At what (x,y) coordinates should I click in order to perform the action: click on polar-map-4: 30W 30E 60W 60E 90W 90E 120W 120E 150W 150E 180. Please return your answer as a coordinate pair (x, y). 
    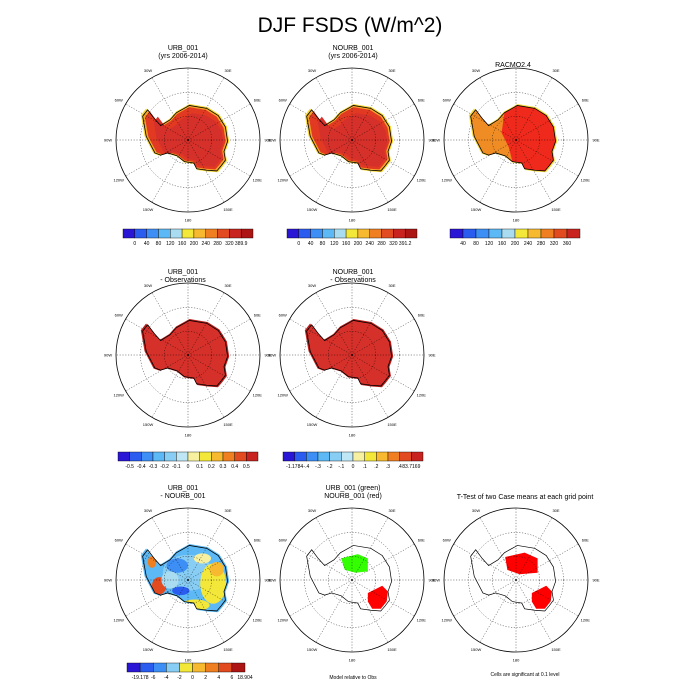
    Looking at the image, I should click on (352, 360).